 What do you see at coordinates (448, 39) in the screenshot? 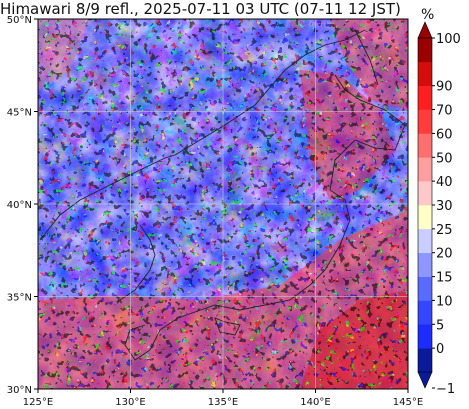
I see `colorbar-label: 100` at bounding box center [448, 39].